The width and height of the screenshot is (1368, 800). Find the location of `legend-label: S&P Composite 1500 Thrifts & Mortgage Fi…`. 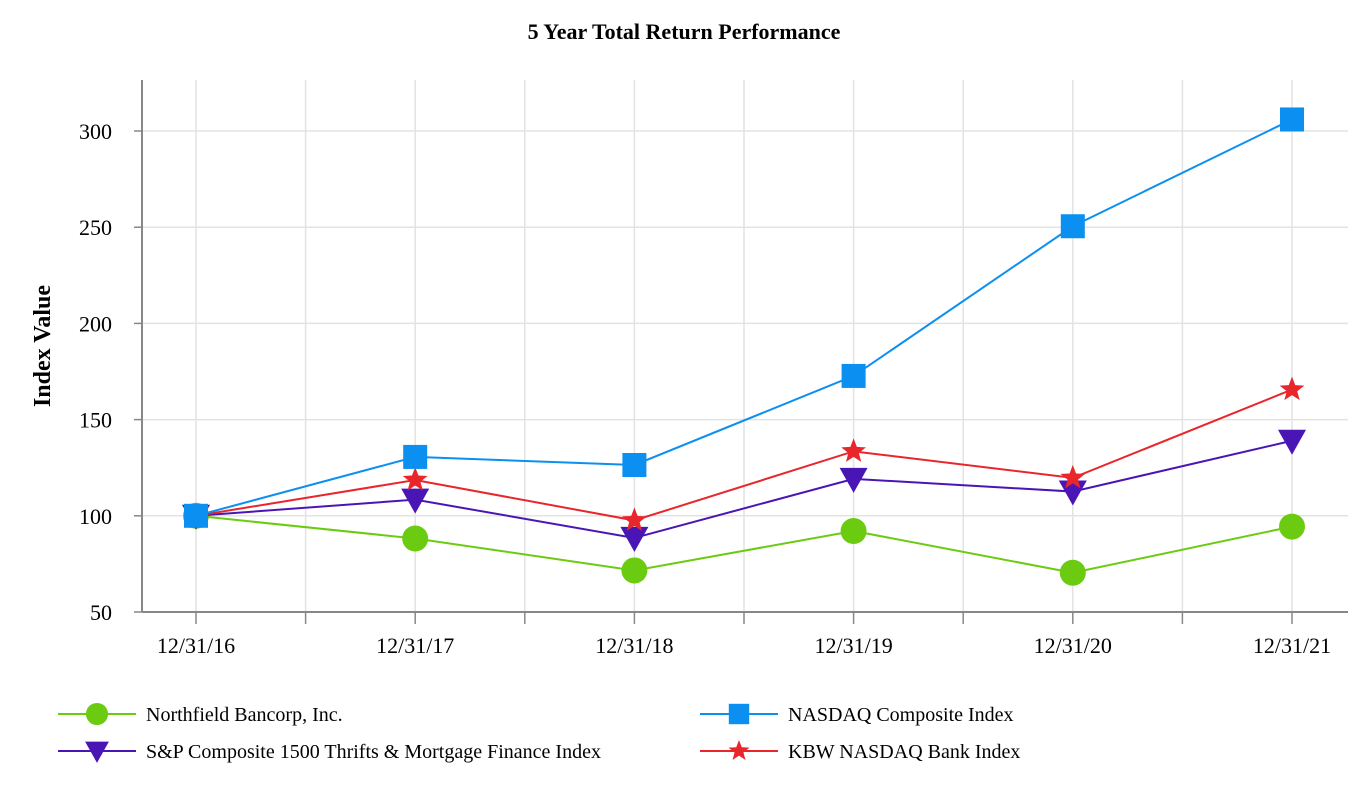

legend-label: S&P Composite 1500 Thrifts & Mortgage Fi… is located at coordinates (373, 752).